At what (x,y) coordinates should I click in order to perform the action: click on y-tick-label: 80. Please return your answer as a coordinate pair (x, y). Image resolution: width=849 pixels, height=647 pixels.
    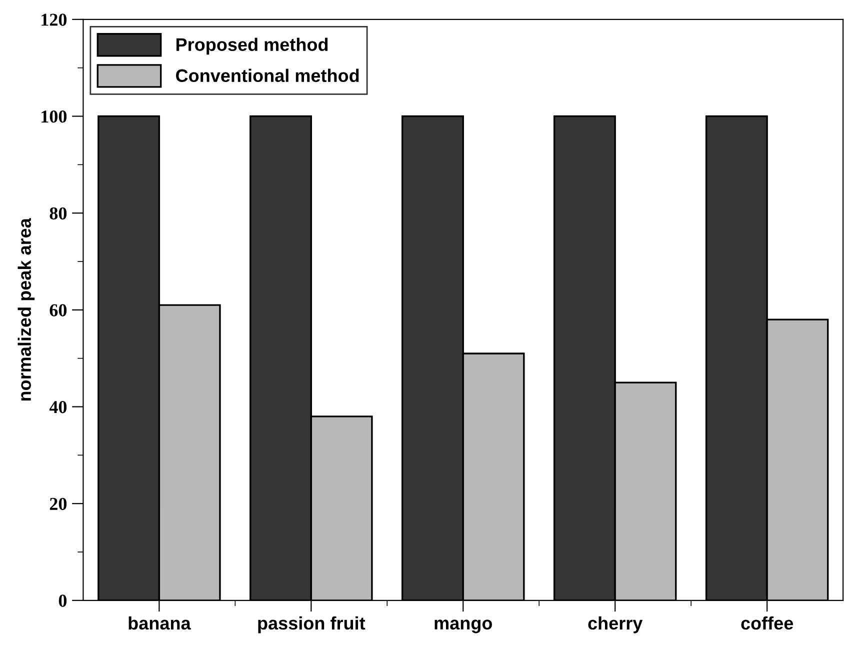
    Looking at the image, I should click on (58, 213).